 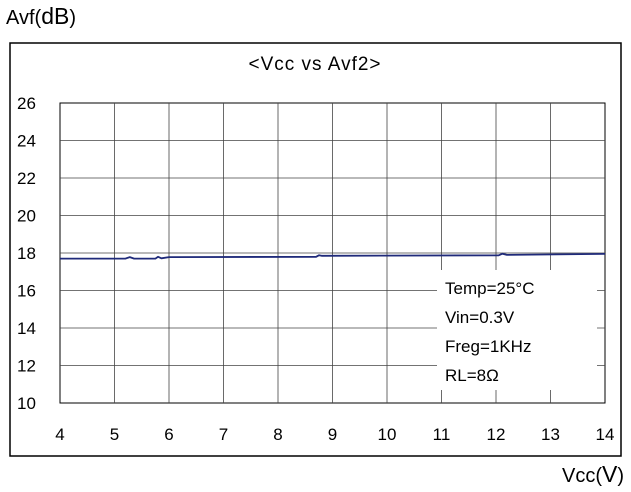 What do you see at coordinates (72, 18) in the screenshot?
I see `y-axis-label-suffix: )` at bounding box center [72, 18].